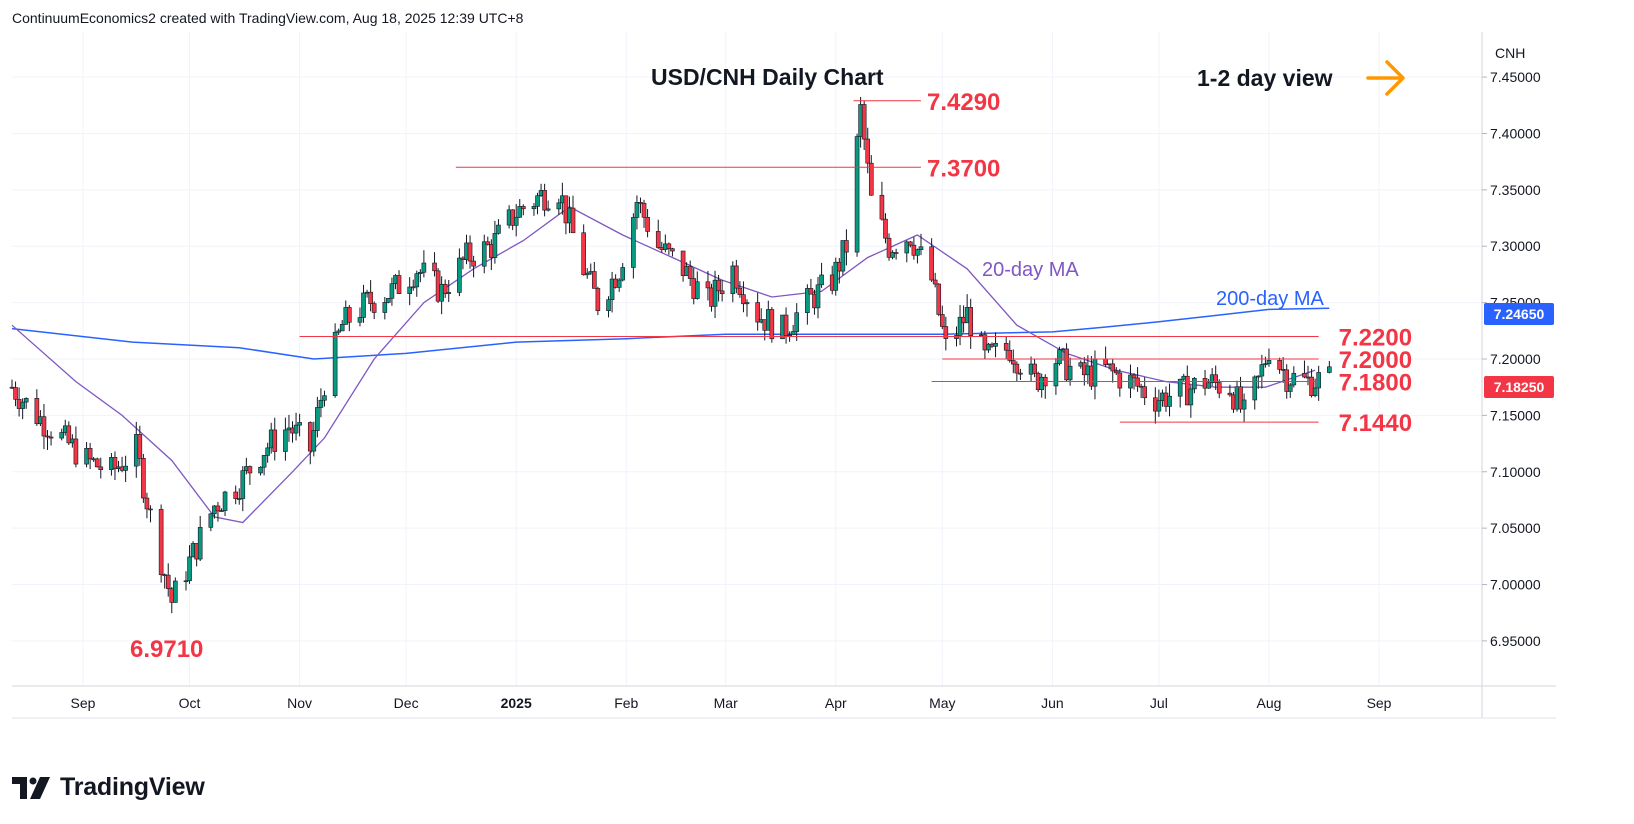  Describe the element at coordinates (1515, 246) in the screenshot. I see `y-tick-label: 7.30000` at that location.